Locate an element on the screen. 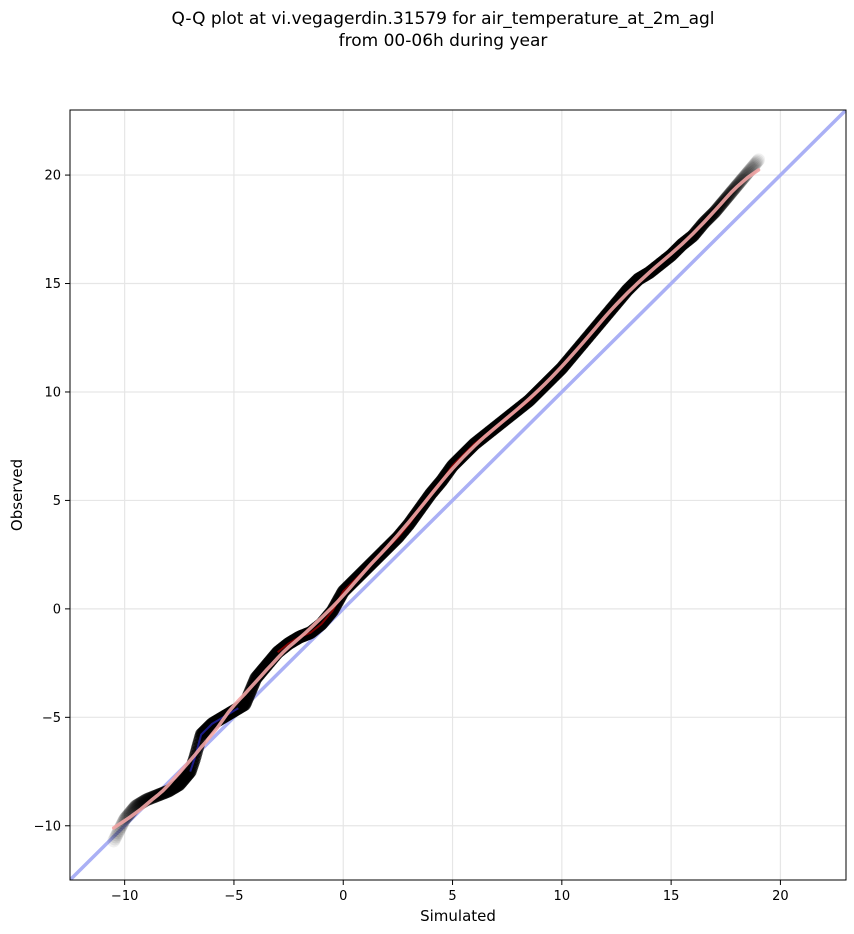 The height and width of the screenshot is (934, 854). x-tick-label: −5 is located at coordinates (233, 896).